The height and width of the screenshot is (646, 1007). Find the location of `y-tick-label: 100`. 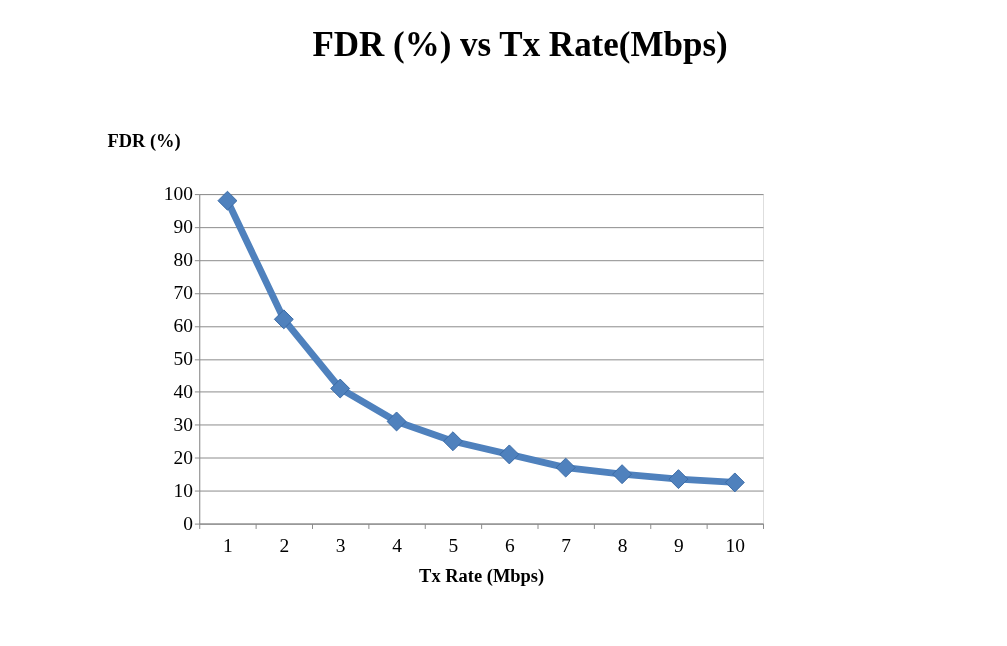

y-tick-label: 100 is located at coordinates (178, 194).